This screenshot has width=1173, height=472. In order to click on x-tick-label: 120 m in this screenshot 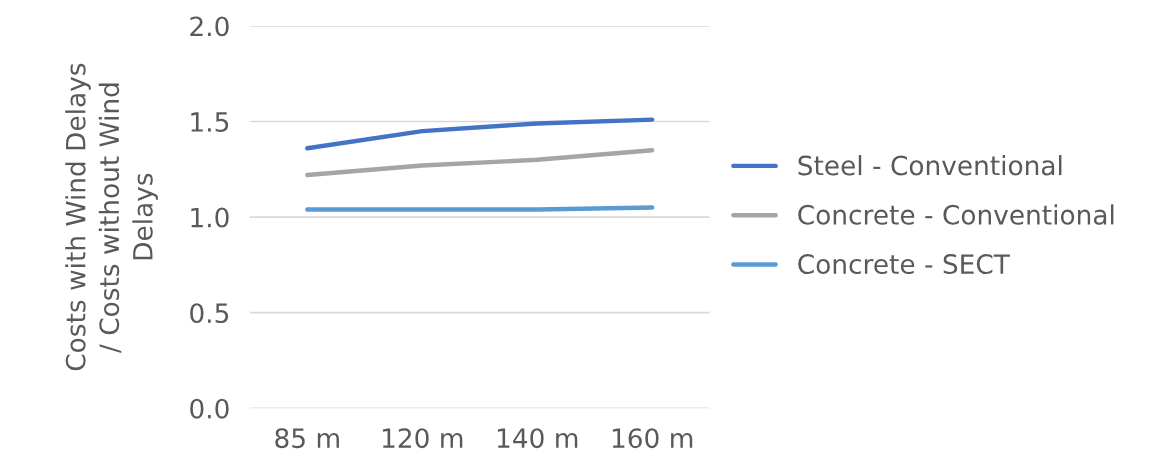, I will do `click(422, 438)`.